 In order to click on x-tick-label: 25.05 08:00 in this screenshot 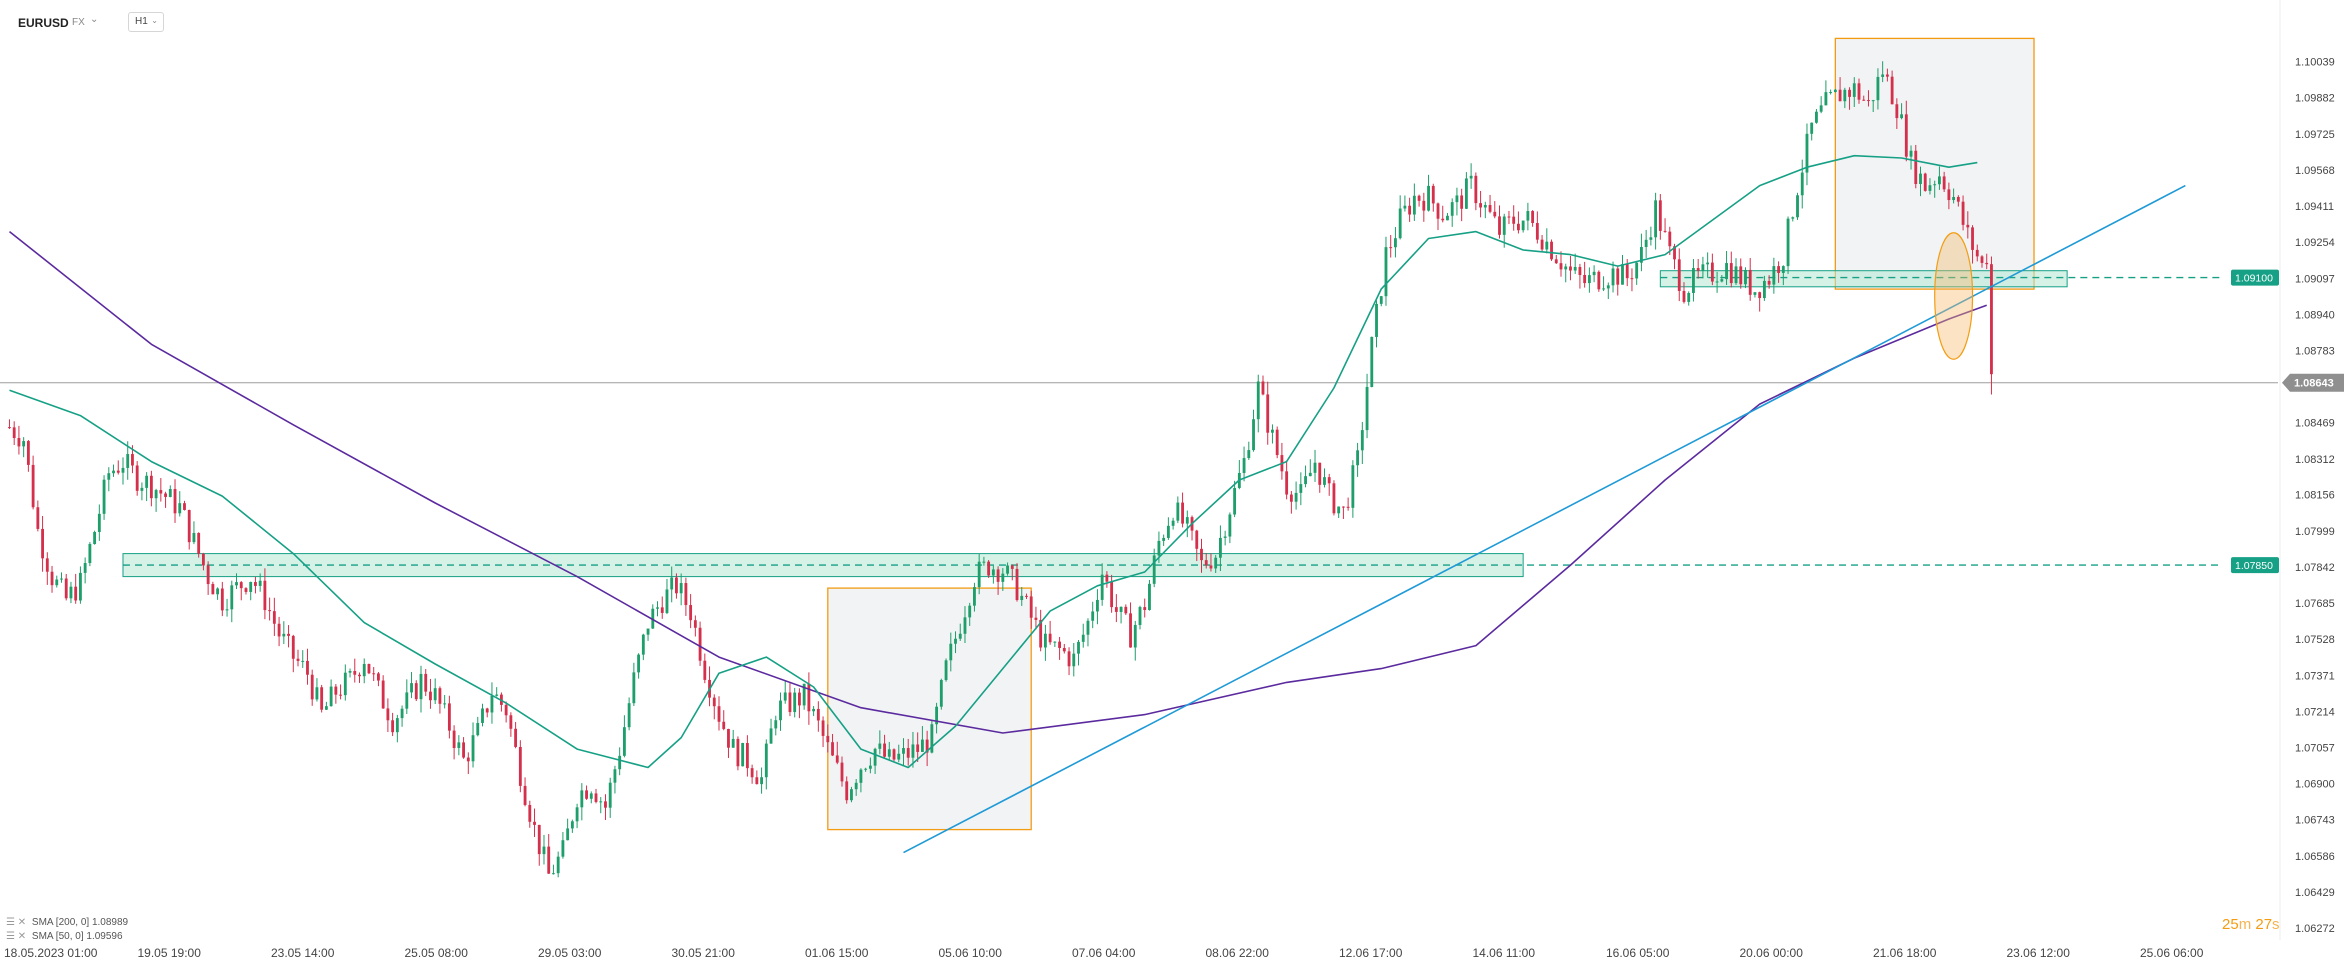, I will do `click(437, 953)`.